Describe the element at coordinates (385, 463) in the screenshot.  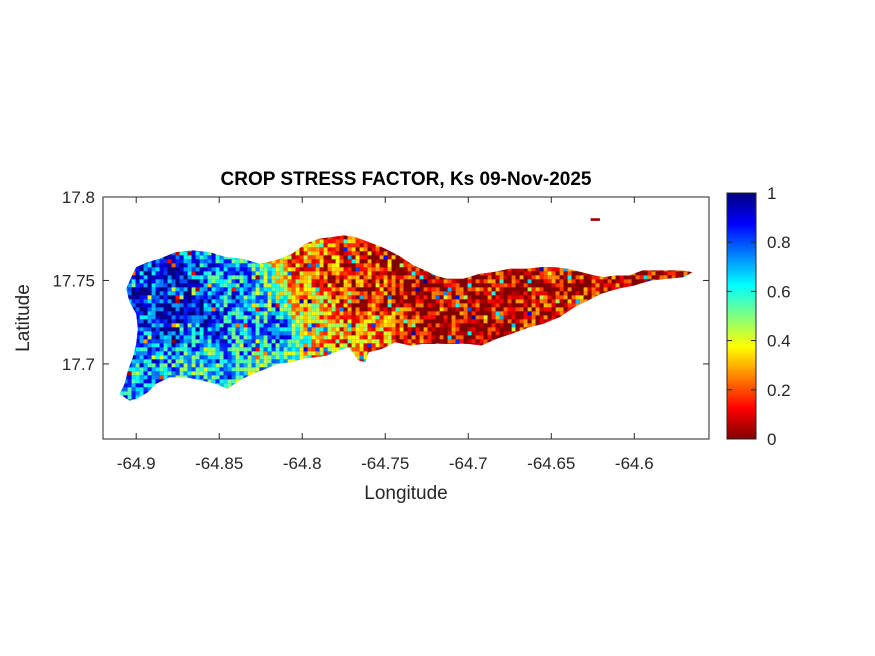
I see `x-tick-label: -64.75` at that location.